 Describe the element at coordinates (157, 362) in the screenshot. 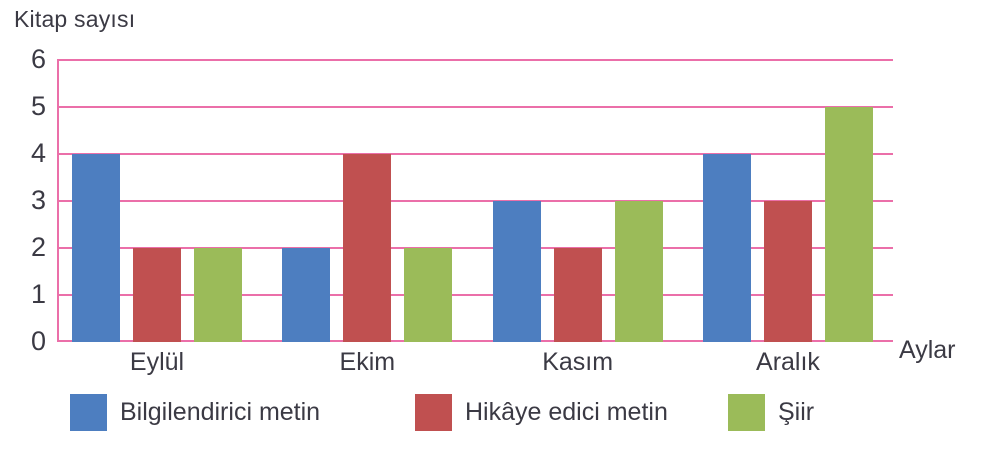

I see `month-label: Eylül` at that location.